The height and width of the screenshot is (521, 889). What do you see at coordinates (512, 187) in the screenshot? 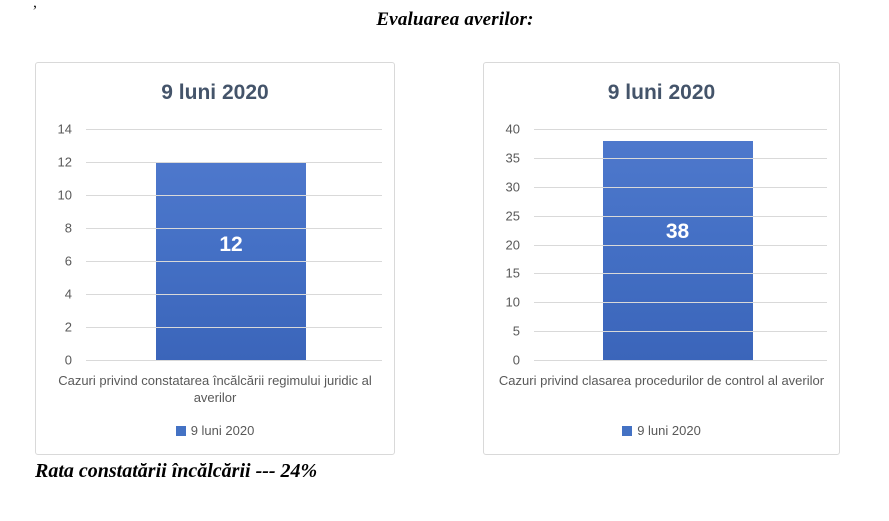
I see `y-tick-label: 30` at bounding box center [512, 187].